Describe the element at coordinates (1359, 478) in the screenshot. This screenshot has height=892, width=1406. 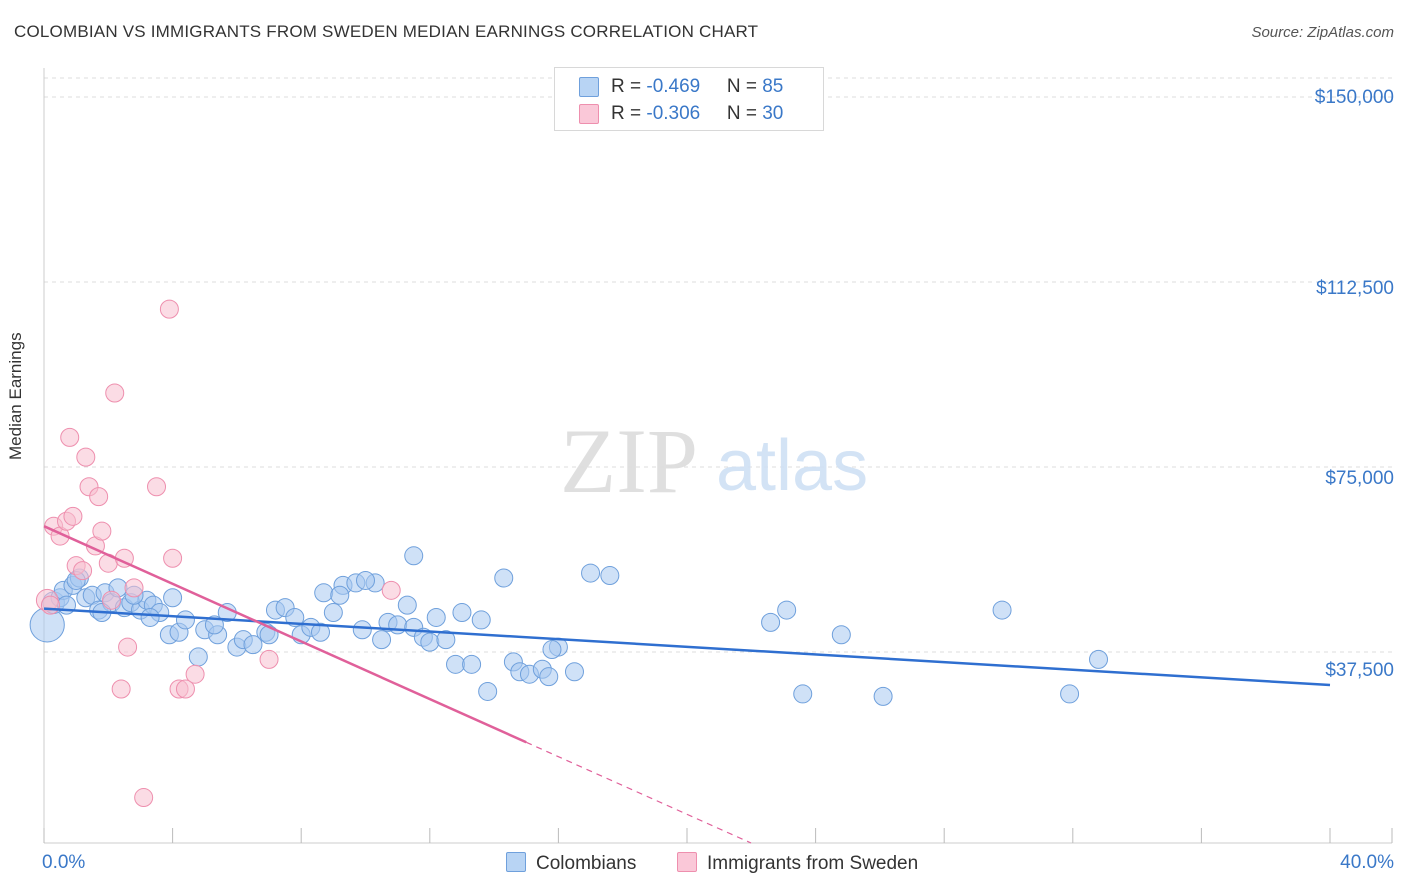
I see `y-tick-label: $75,000` at that location.